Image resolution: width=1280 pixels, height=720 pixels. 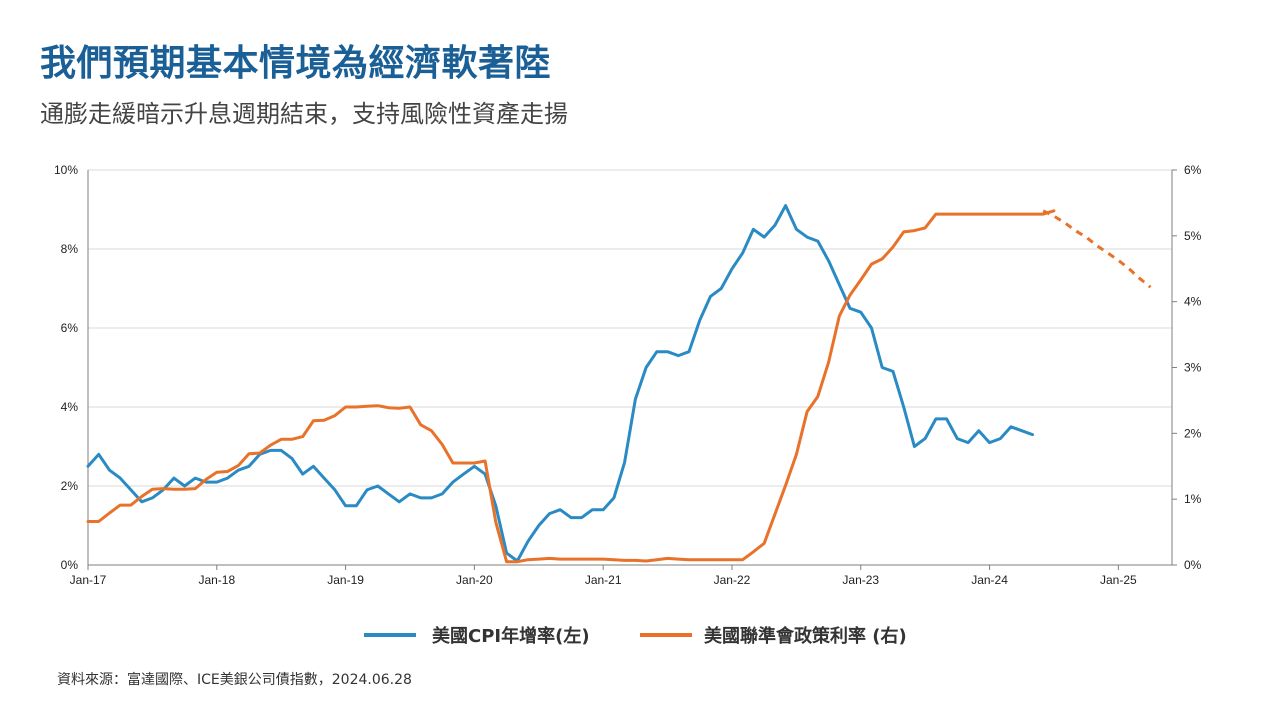 What do you see at coordinates (66, 367) in the screenshot?
I see `left-axis-ticks: 0% 2% 4% 6% 8% 10%` at bounding box center [66, 367].